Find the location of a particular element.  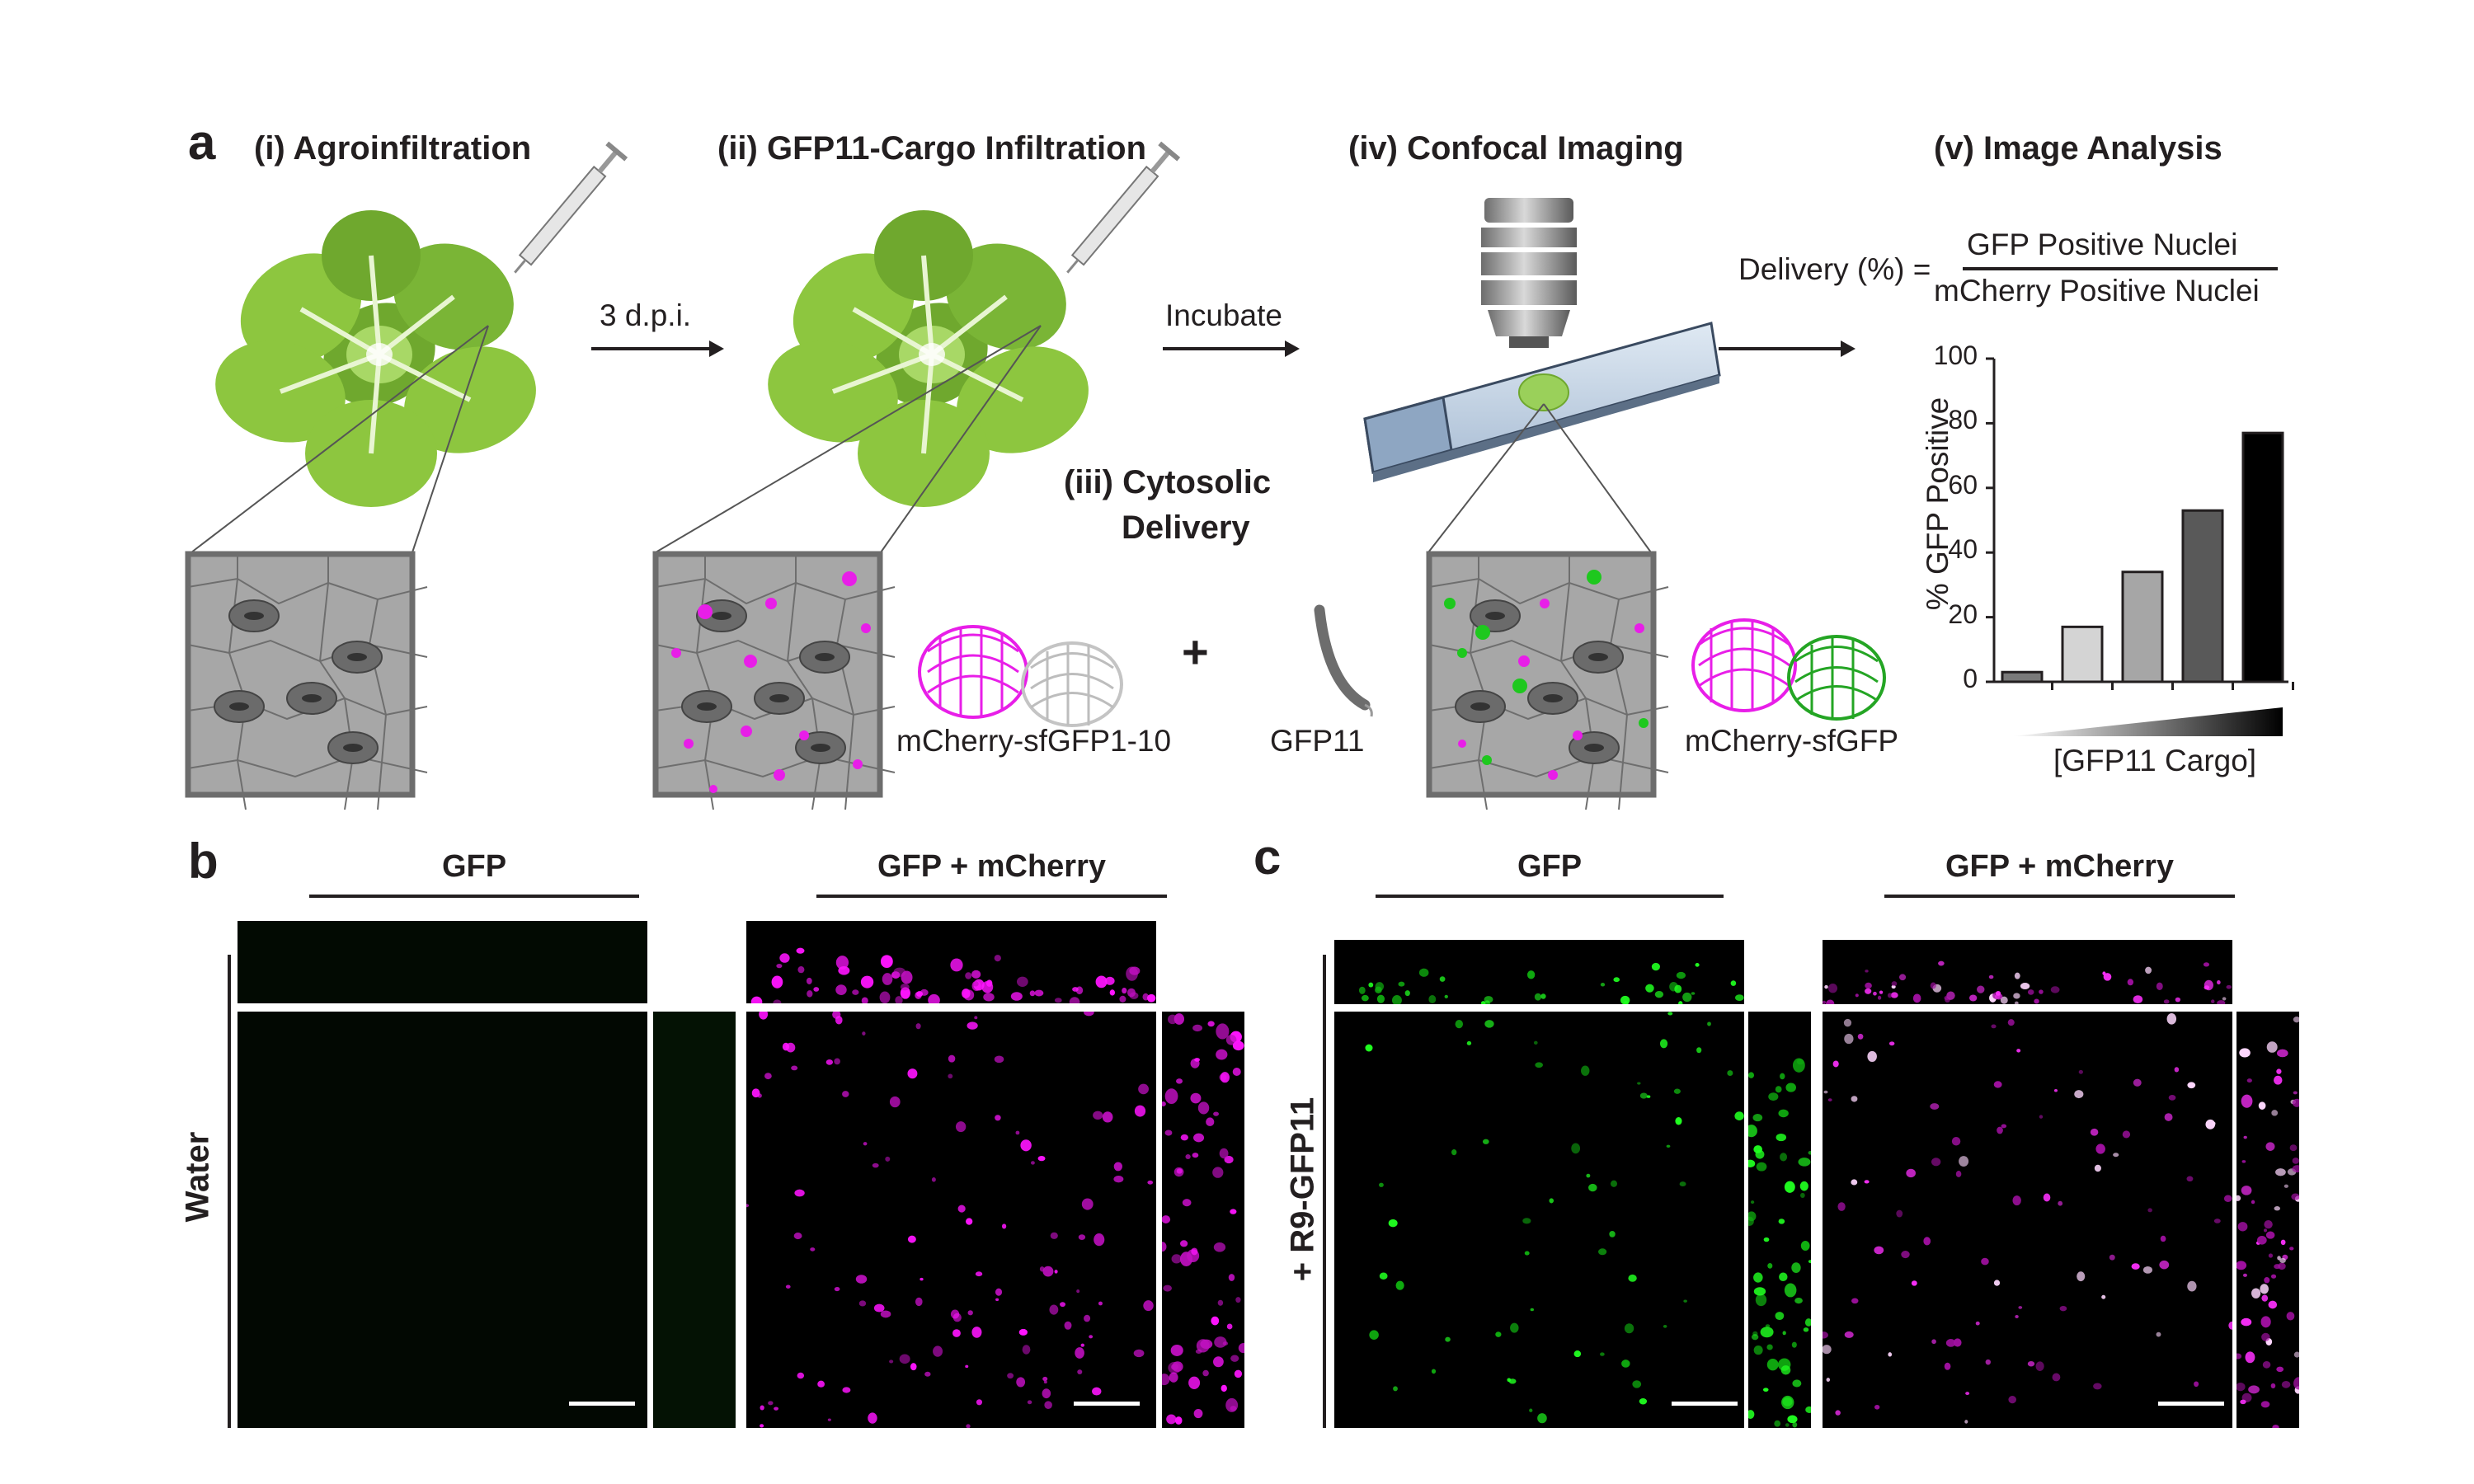

step-agroinfiltration-label: (i) Agroinfiltration is located at coordinates (393, 148).